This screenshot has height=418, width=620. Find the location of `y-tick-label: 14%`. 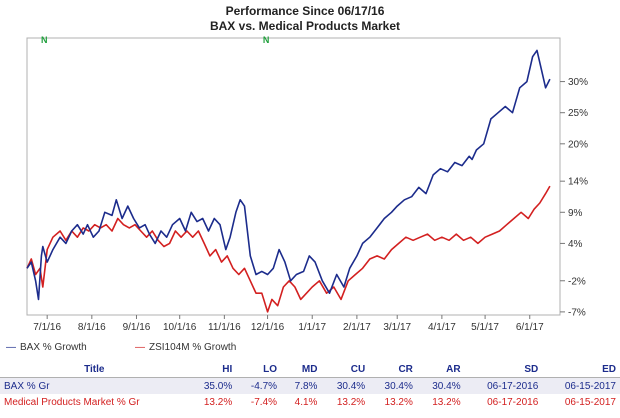

y-tick-label: 14% is located at coordinates (578, 182).